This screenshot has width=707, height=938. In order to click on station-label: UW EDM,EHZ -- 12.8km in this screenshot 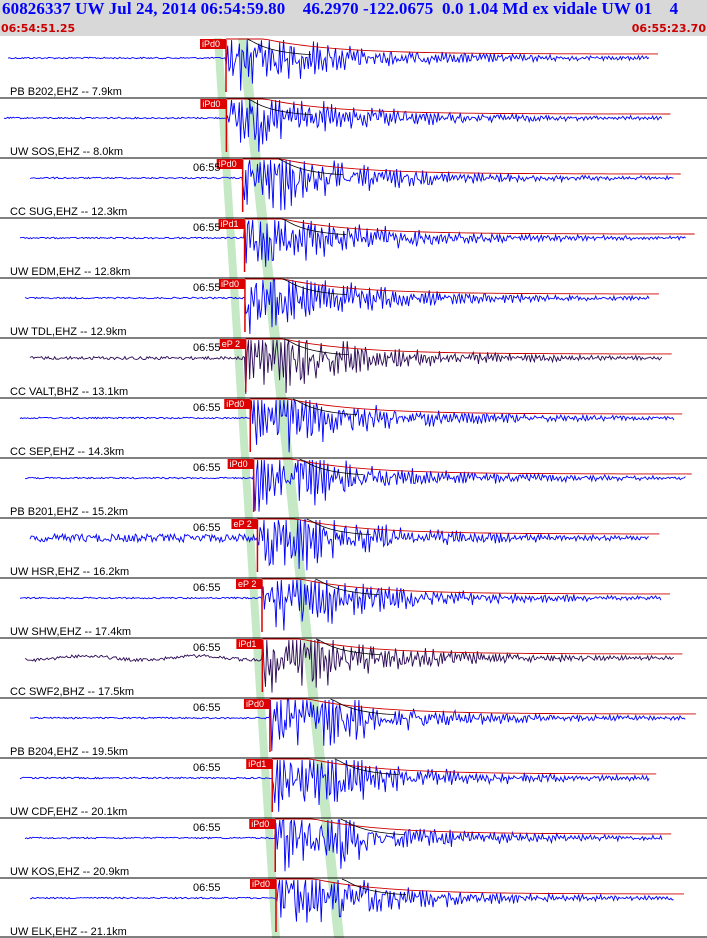, I will do `click(70, 272)`.